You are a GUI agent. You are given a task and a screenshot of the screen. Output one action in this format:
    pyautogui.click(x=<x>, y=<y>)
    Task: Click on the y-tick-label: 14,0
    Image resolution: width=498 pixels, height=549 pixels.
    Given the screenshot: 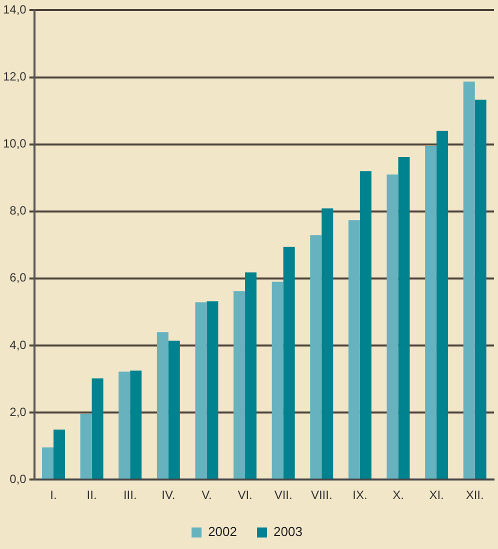 What is the action you would take?
    pyautogui.click(x=14, y=9)
    